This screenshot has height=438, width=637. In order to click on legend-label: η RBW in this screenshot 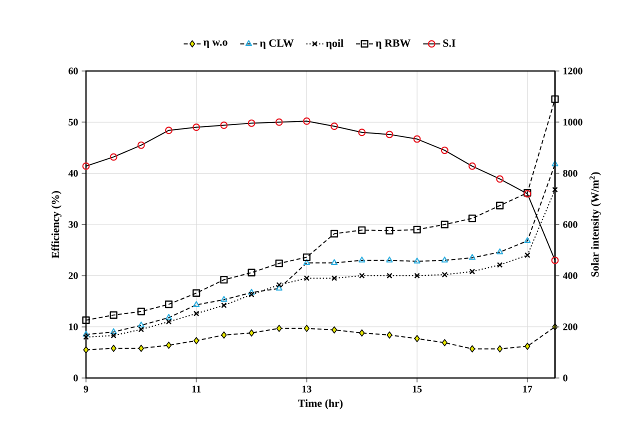, I will do `click(393, 45)`.